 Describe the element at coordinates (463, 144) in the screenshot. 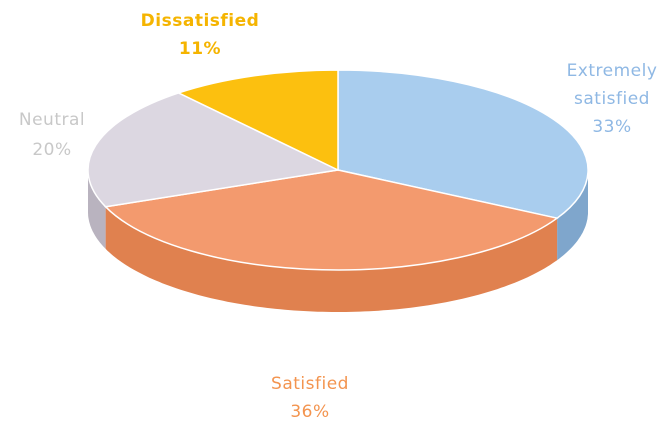

I see `pie-slice-extremely-satisfied` at that location.